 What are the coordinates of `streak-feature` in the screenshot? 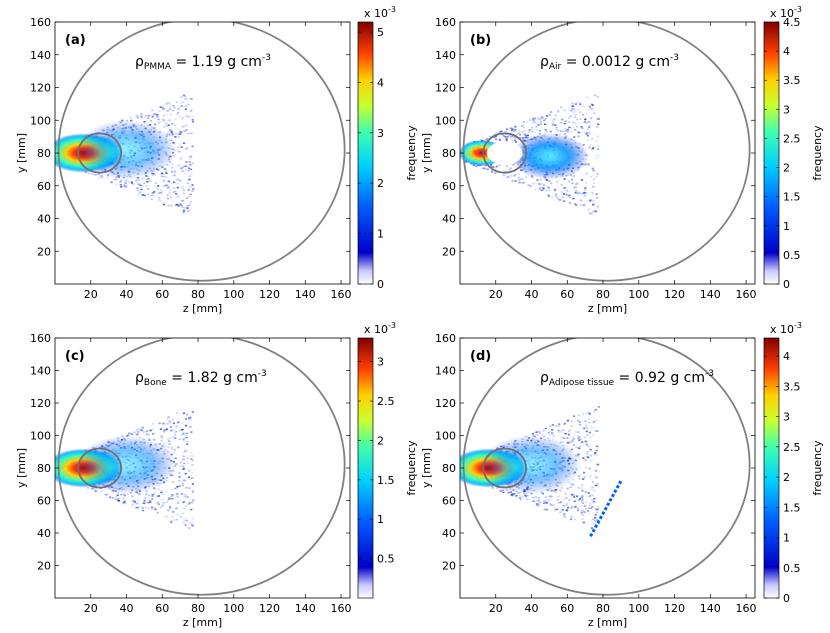 It's located at (606, 508).